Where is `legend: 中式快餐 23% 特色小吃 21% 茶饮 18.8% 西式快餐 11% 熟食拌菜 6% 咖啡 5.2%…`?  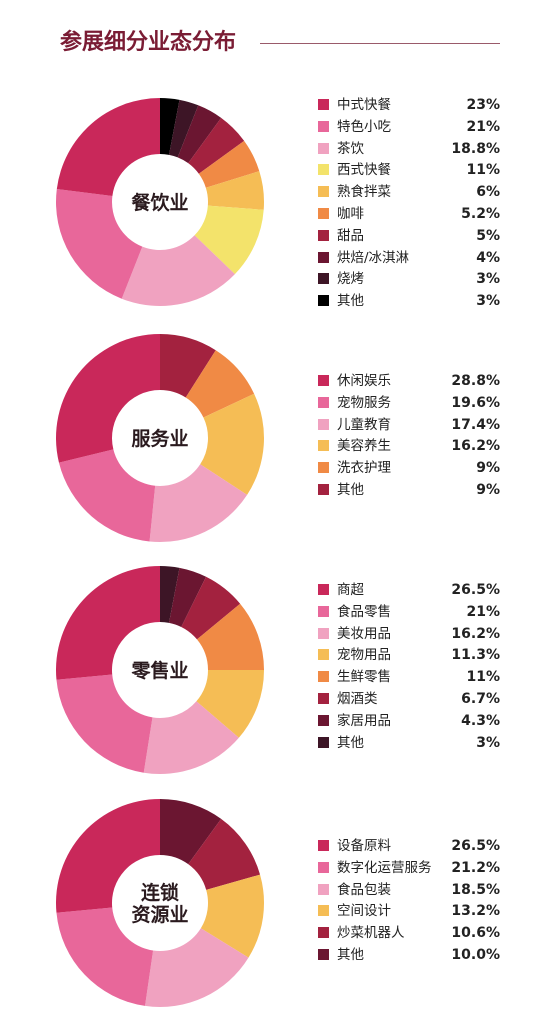 legend: 中式快餐 23% 特色小吃 21% 茶饮 18.8% 西式快餐 11% 熟食拌菜 6% 咖啡 5.2%… is located at coordinates (409, 204).